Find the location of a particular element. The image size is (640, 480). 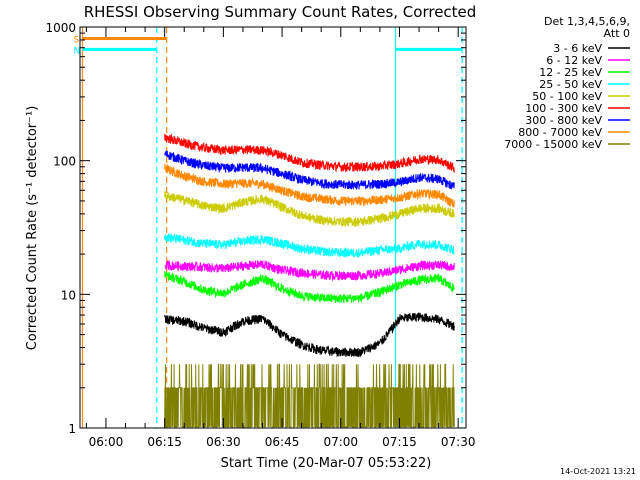

legend-label-2: 12 - 25 keV is located at coordinates (570, 72).